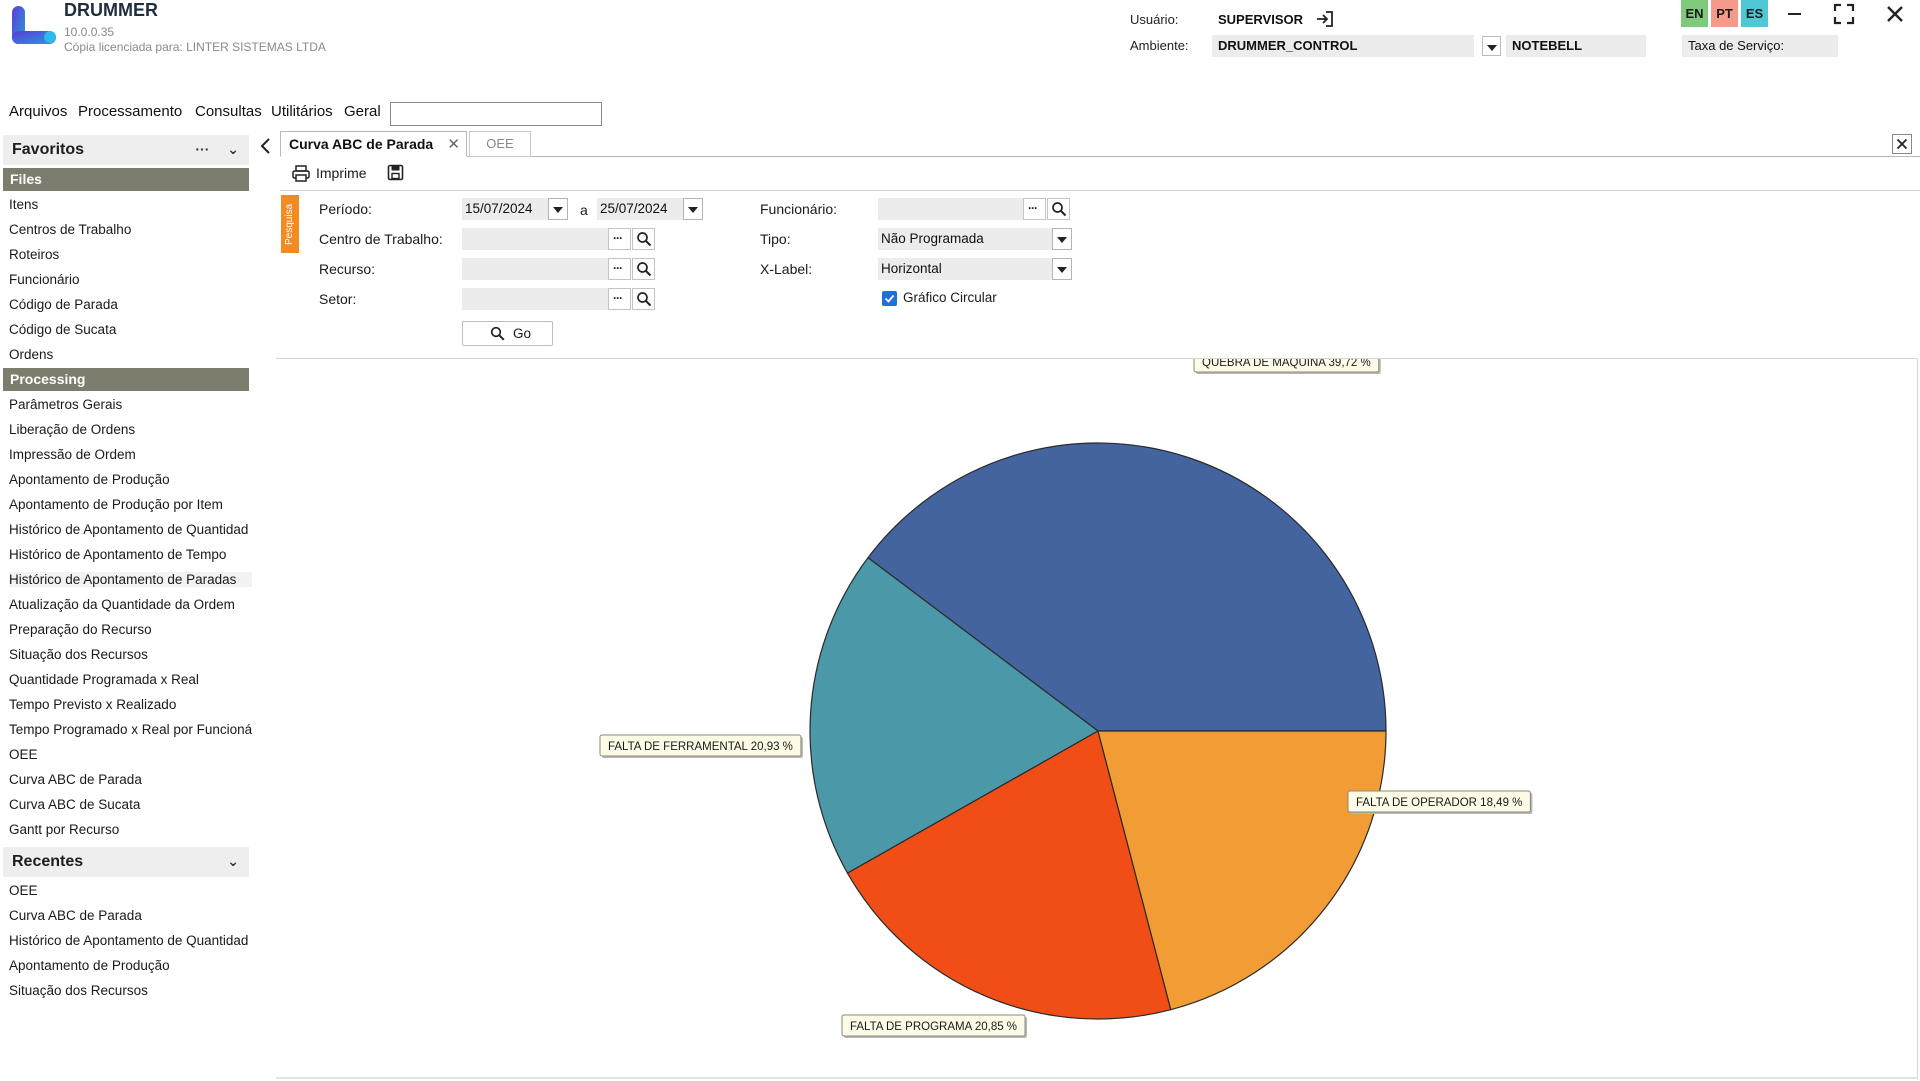 This screenshot has width=1920, height=1081. Describe the element at coordinates (643, 269) in the screenshot. I see `resource-search-button` at that location.